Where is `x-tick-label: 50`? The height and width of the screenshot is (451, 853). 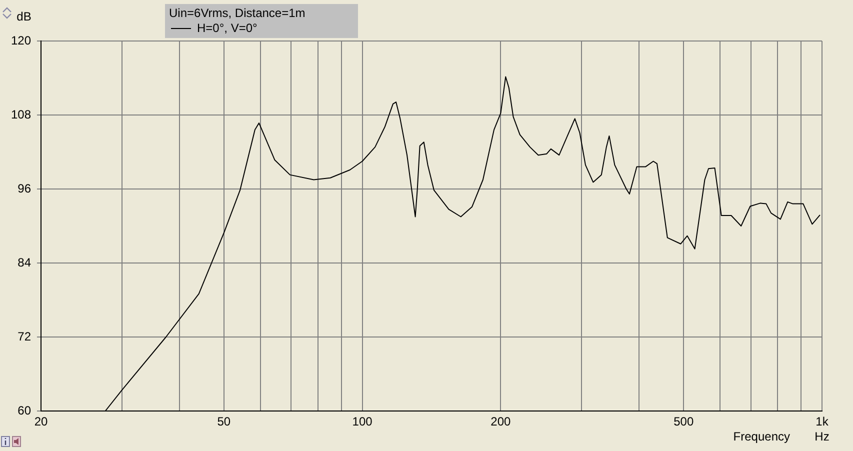 x-tick-label: 50 is located at coordinates (224, 421).